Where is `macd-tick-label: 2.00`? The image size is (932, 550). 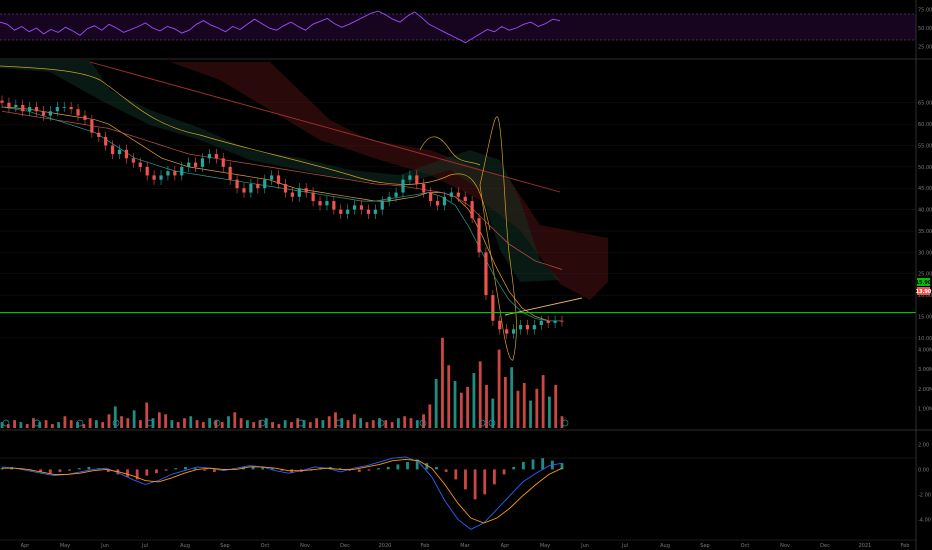 macd-tick-label: 2.00 is located at coordinates (923, 445).